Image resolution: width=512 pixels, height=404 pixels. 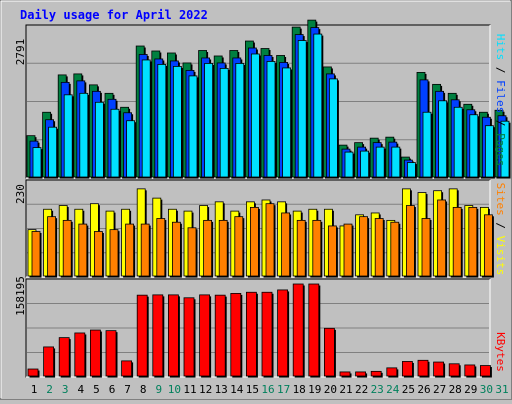 I want to click on ymax-label-visits: 230, so click(x=20, y=194).